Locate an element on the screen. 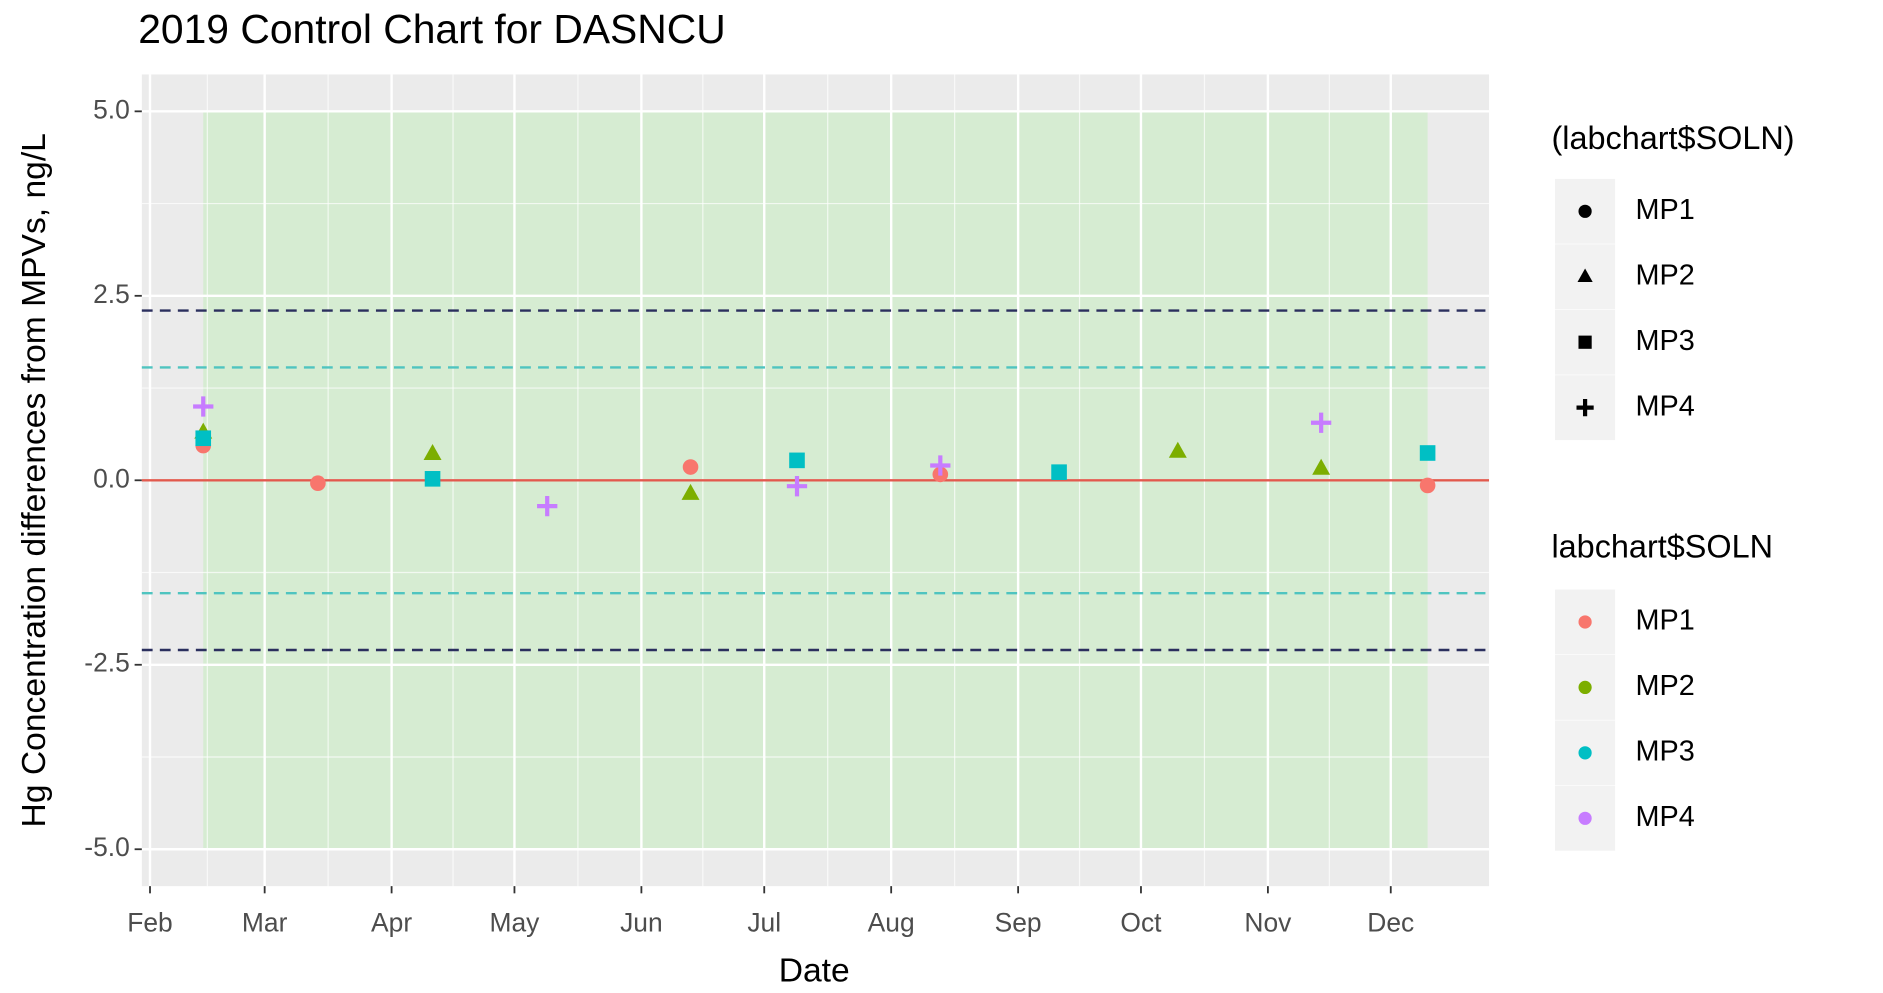  color-legend-label: MP1 is located at coordinates (1665, 621).